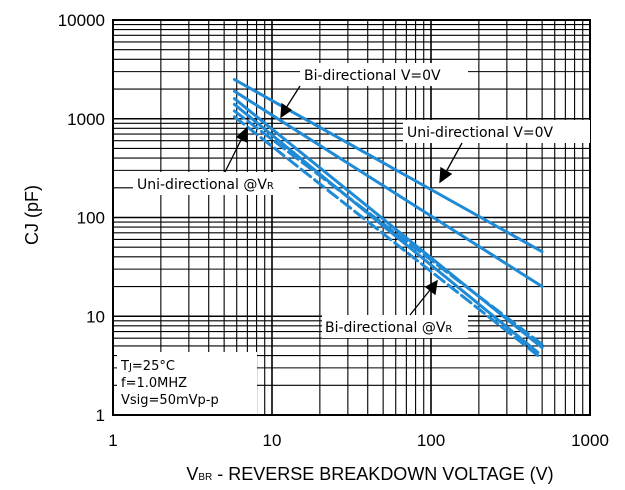  I want to click on annotation-bi-0v: Bi-directional V=0V, so click(372, 76).